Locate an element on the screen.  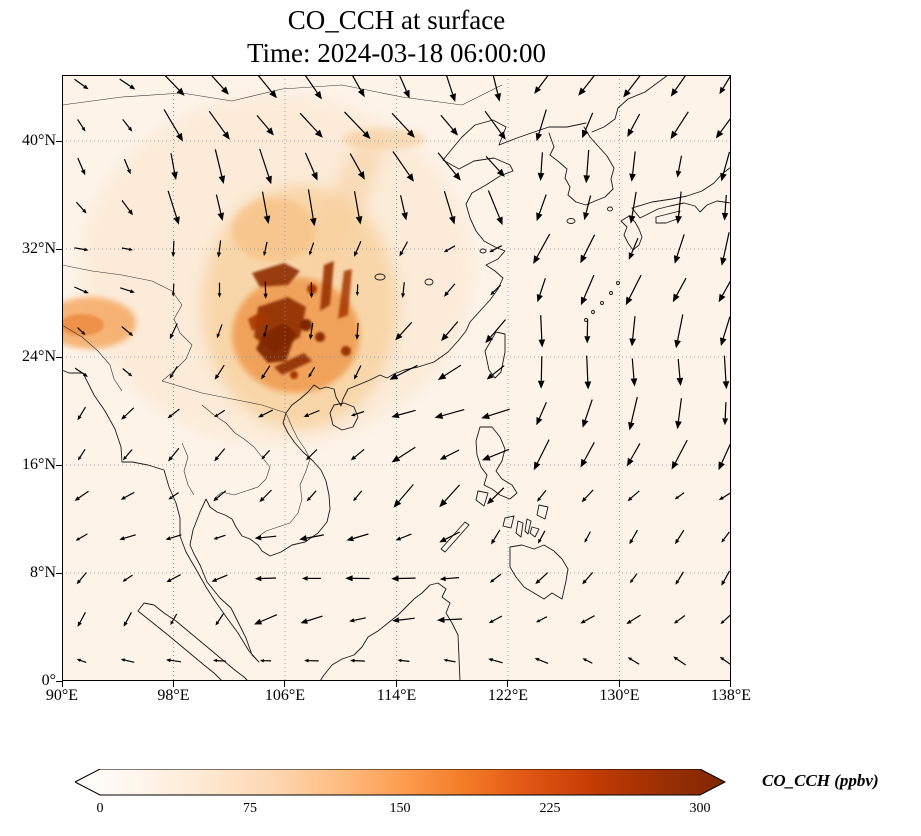
y-tick-label: 0° is located at coordinates (48, 680).